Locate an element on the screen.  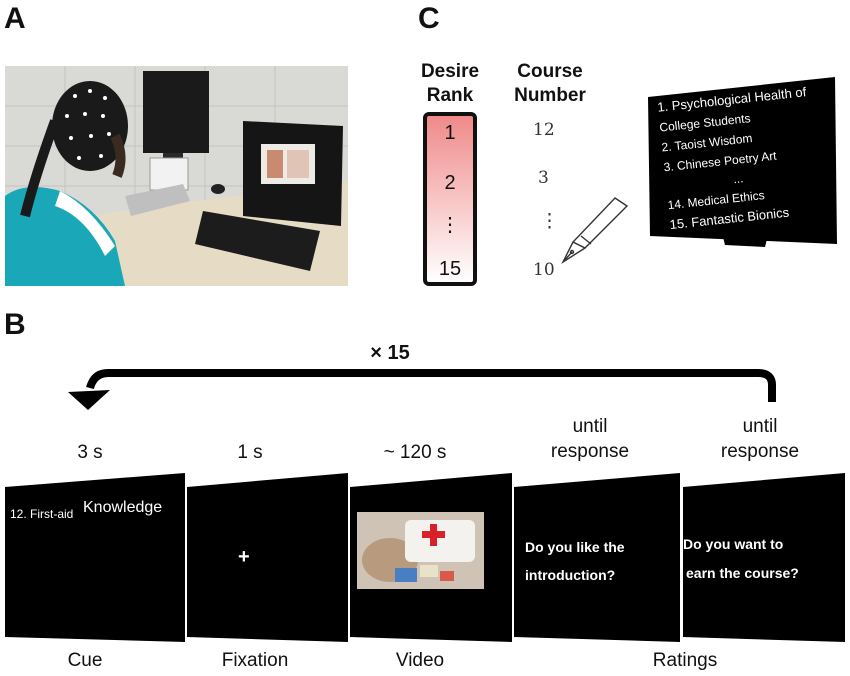
rating-q2-line2: earn the course? is located at coordinates (742, 573).